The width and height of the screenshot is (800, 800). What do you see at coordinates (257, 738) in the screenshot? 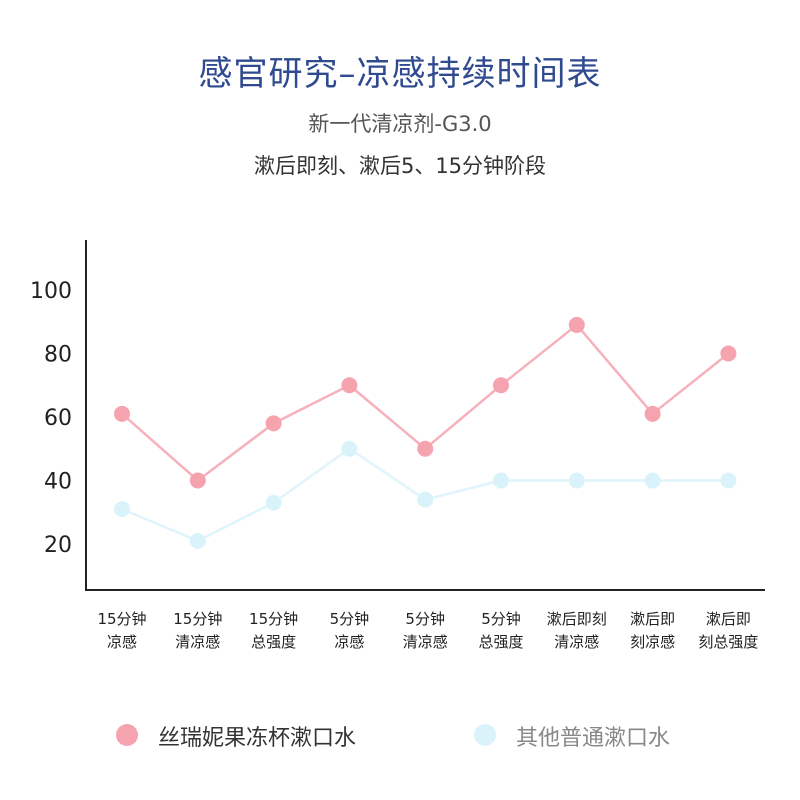
I see `legend-label-series-1: 丝瑞妮果冻杯漱口水` at bounding box center [257, 738].